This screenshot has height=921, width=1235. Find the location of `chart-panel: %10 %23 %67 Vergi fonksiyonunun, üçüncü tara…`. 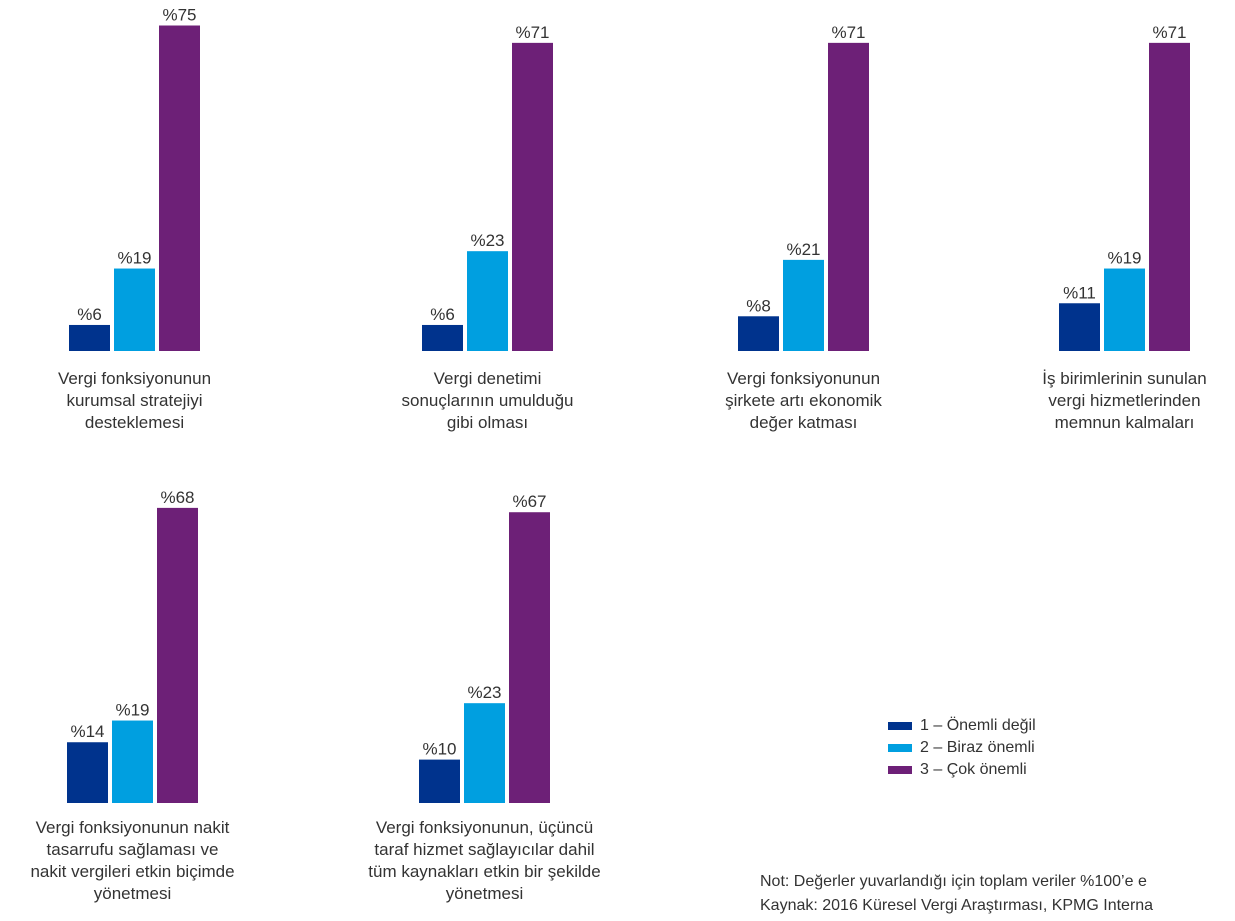

chart-panel: %10 %23 %67 Vergi fonksiyonunun, üçüncü tara… is located at coordinates (484, 697).